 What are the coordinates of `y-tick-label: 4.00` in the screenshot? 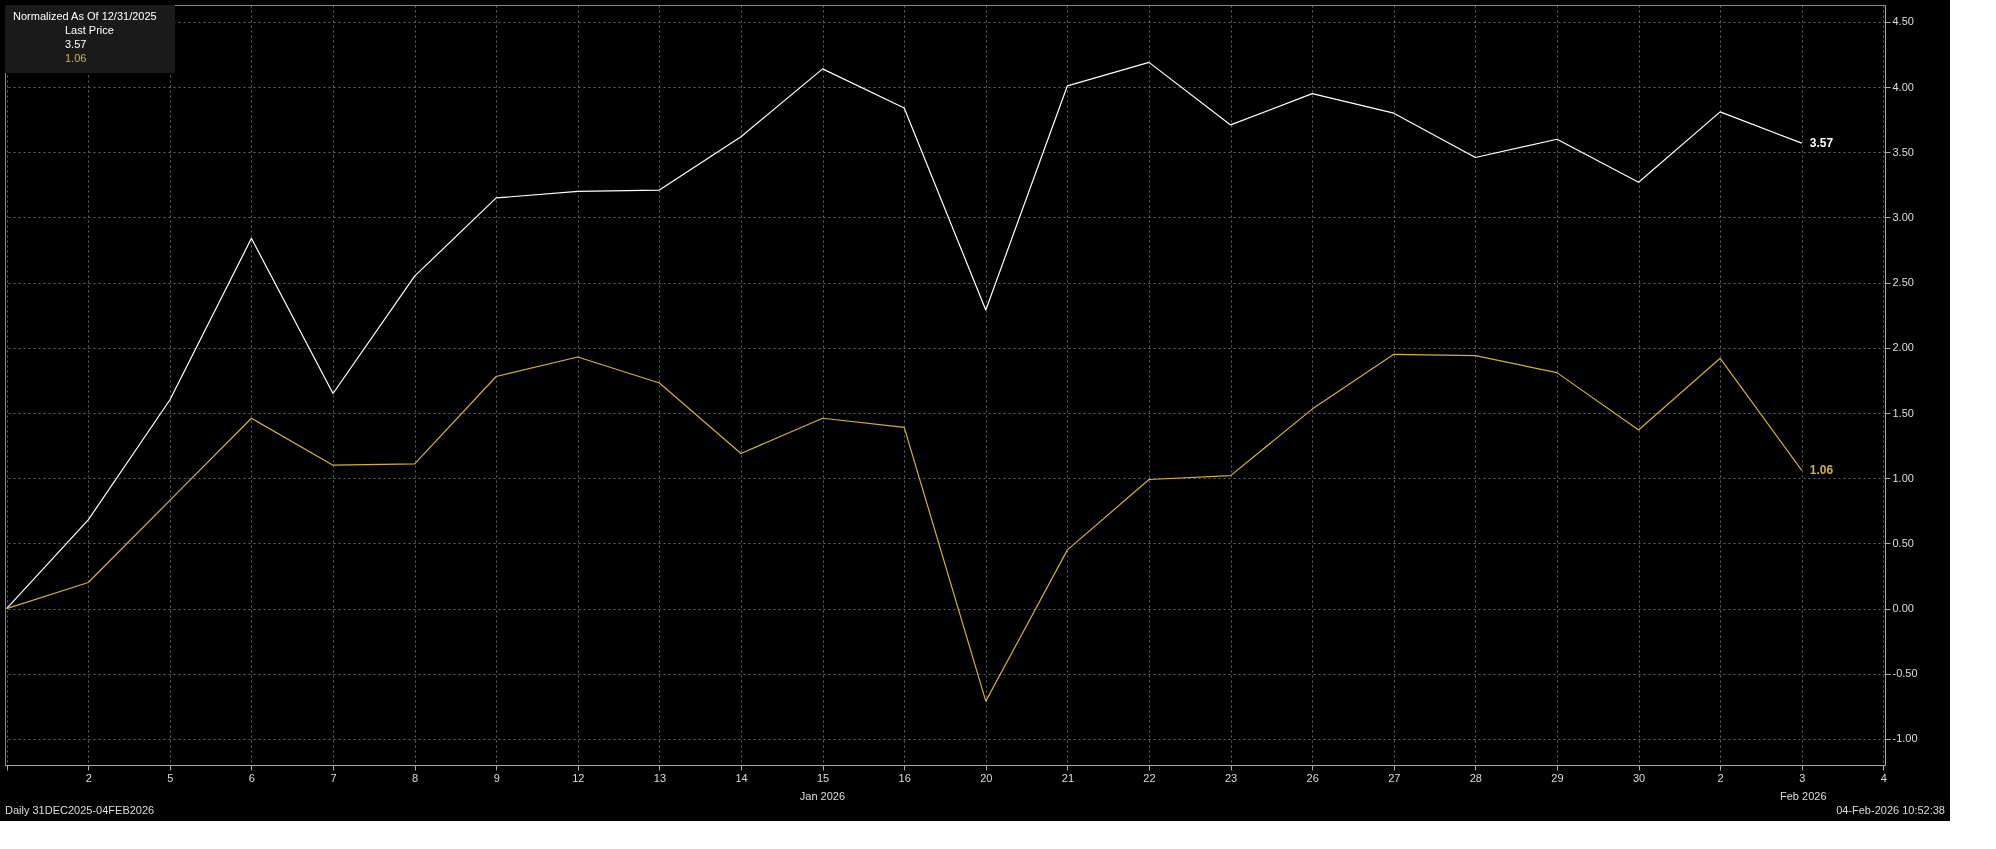 It's located at (1903, 86).